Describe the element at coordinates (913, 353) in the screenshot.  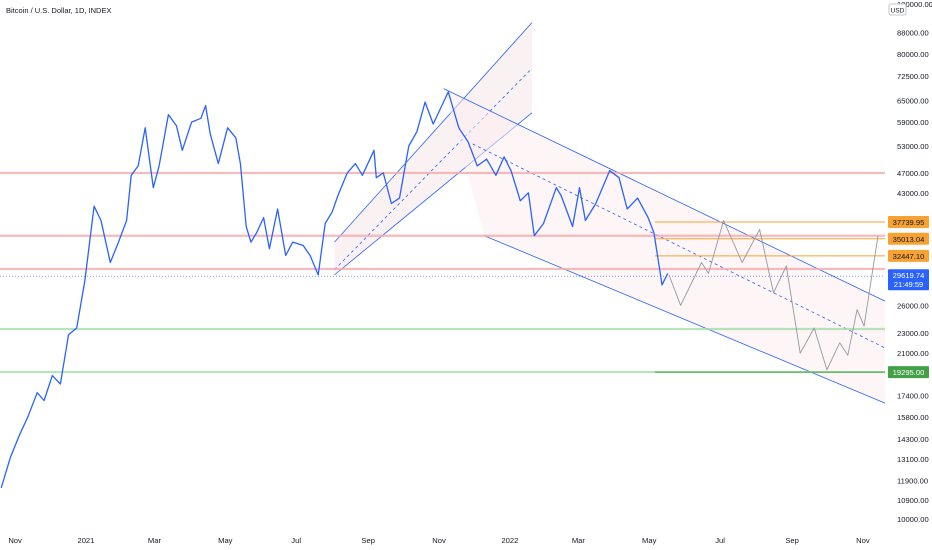
I see `y-tick-label: 21000.00` at that location.